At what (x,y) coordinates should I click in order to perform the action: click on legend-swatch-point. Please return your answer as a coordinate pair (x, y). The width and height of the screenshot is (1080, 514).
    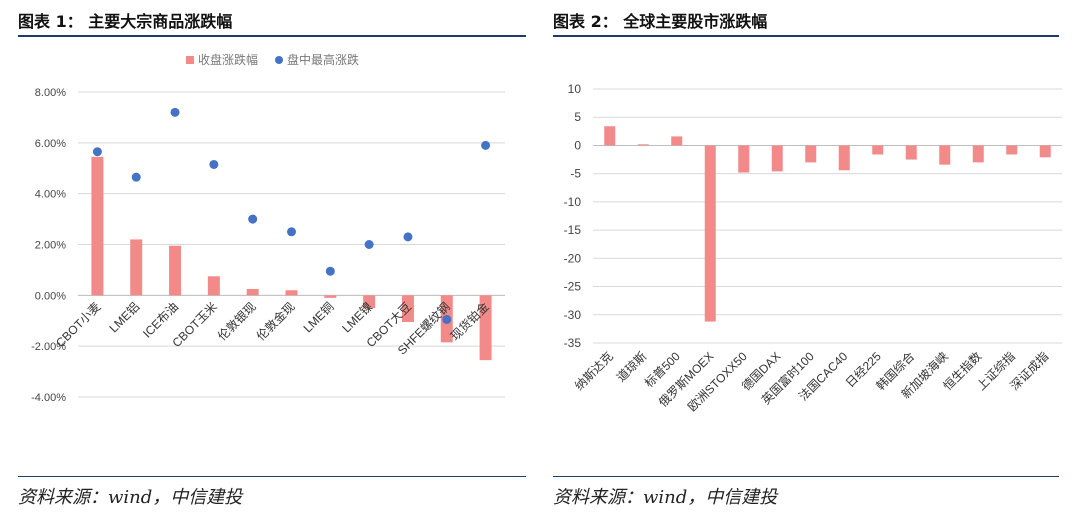
    Looking at the image, I should click on (279, 60).